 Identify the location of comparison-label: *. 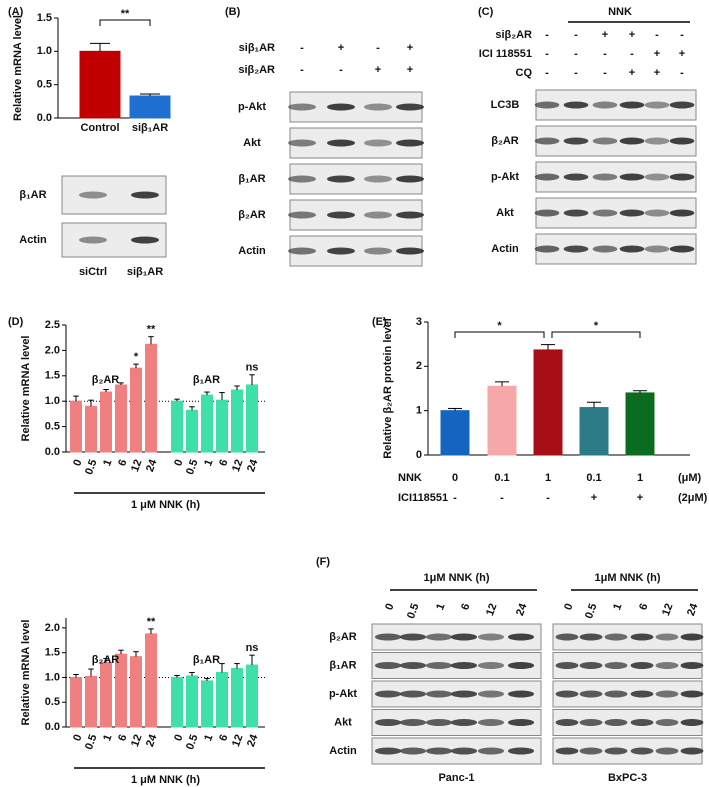
(596, 326).